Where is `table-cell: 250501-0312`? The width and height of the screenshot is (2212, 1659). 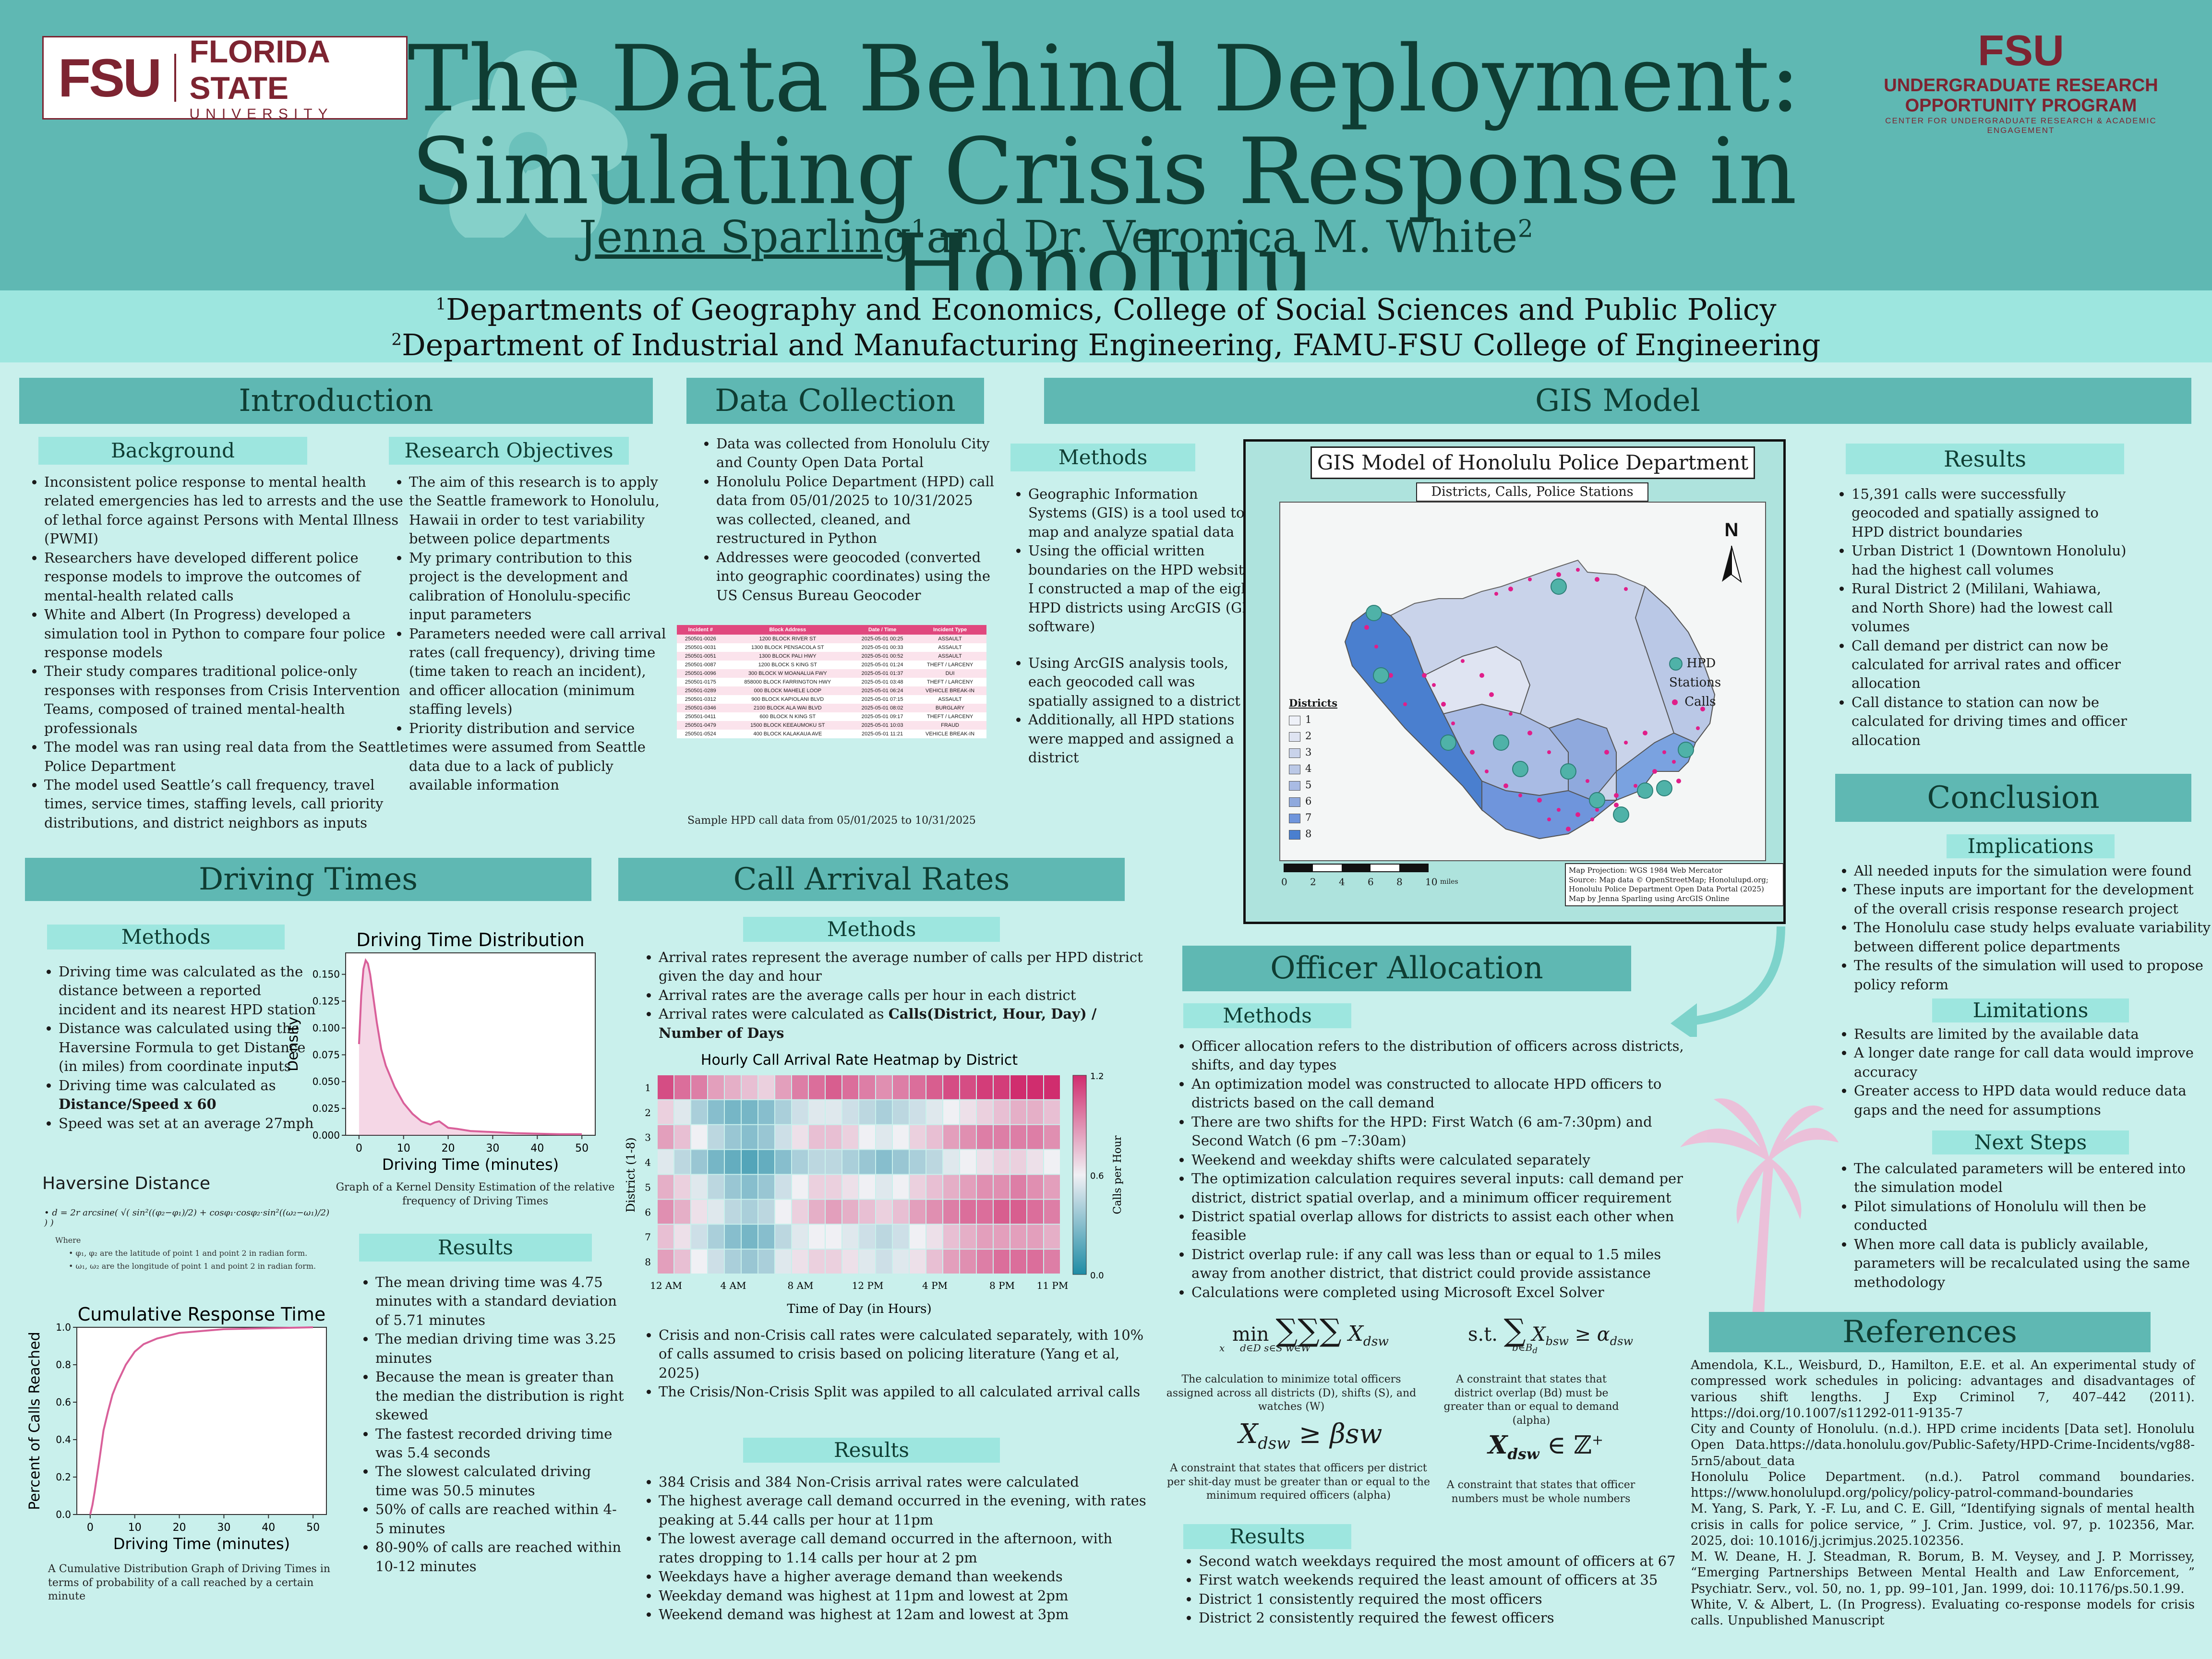
table-cell: 250501-0312 is located at coordinates (701, 699).